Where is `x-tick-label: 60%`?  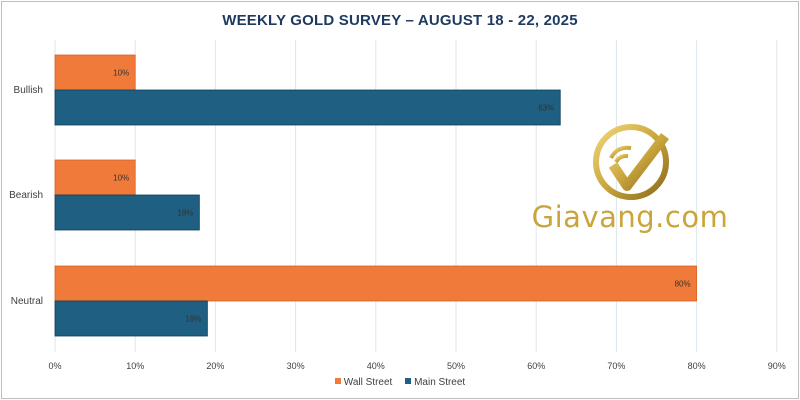 x-tick-label: 60% is located at coordinates (536, 366).